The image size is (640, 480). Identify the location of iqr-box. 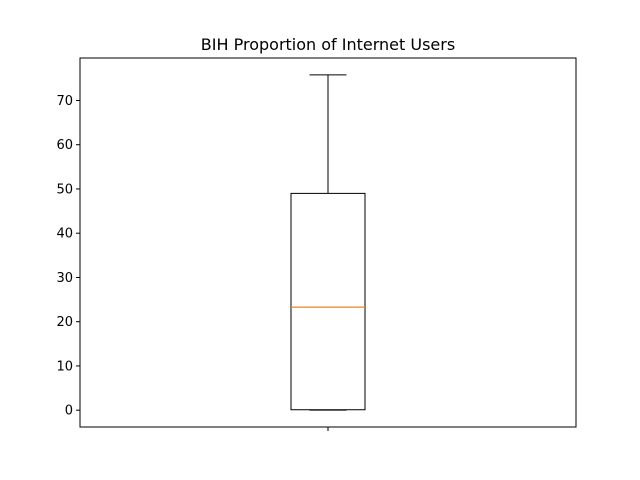
(328, 301).